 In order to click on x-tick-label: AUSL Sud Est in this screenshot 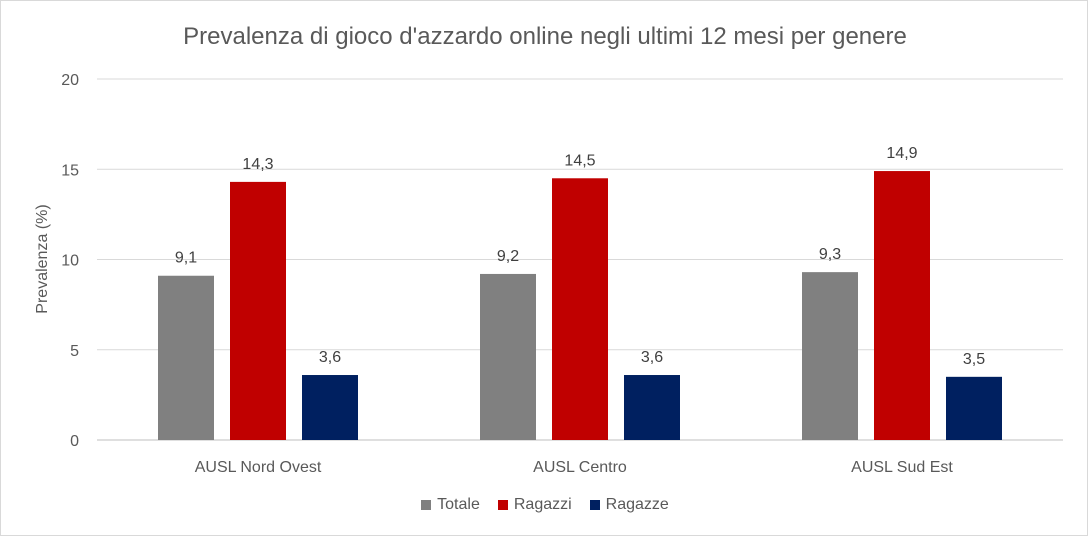, I will do `click(902, 467)`.